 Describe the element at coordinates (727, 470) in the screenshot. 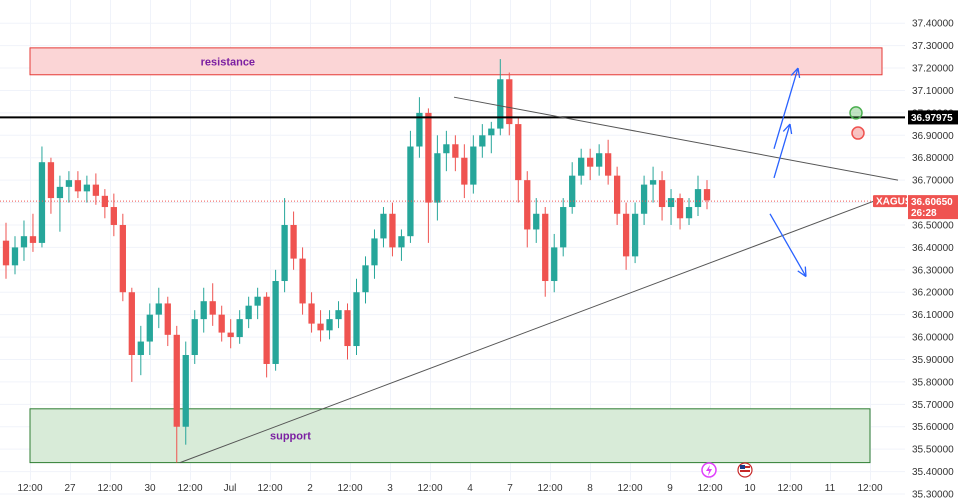

I see `event-icons` at that location.